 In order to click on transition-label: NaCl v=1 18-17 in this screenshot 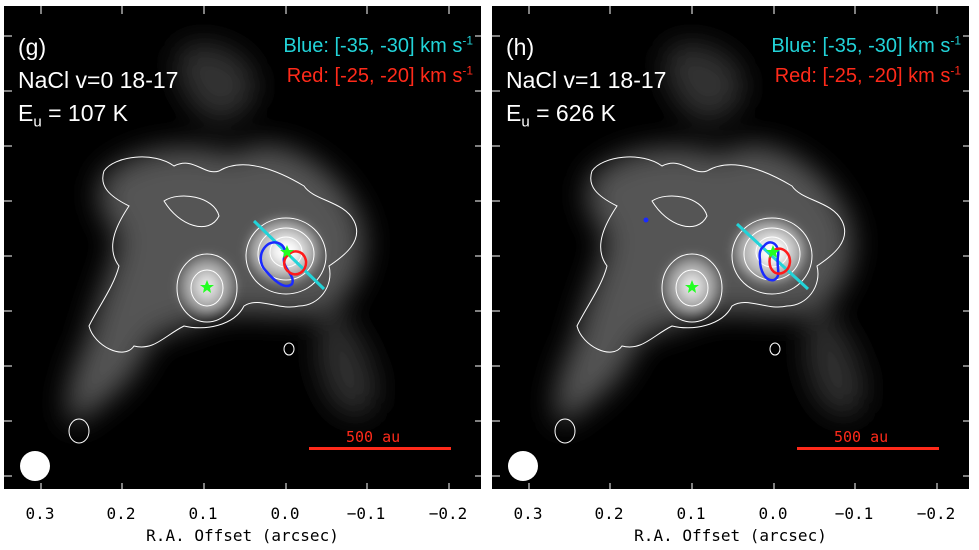, I will do `click(586, 80)`.